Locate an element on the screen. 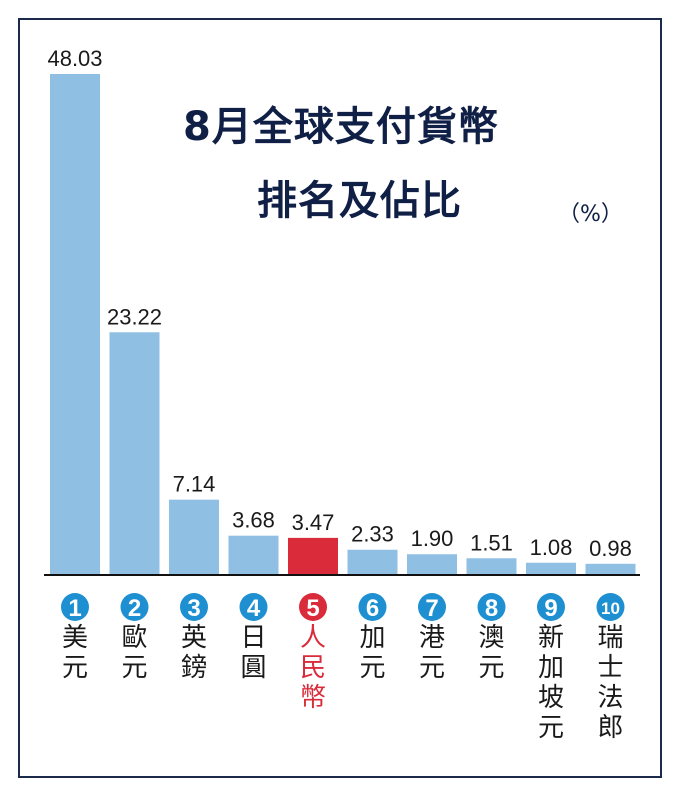  chart-title-line2: 排名及佔比 is located at coordinates (359, 201).